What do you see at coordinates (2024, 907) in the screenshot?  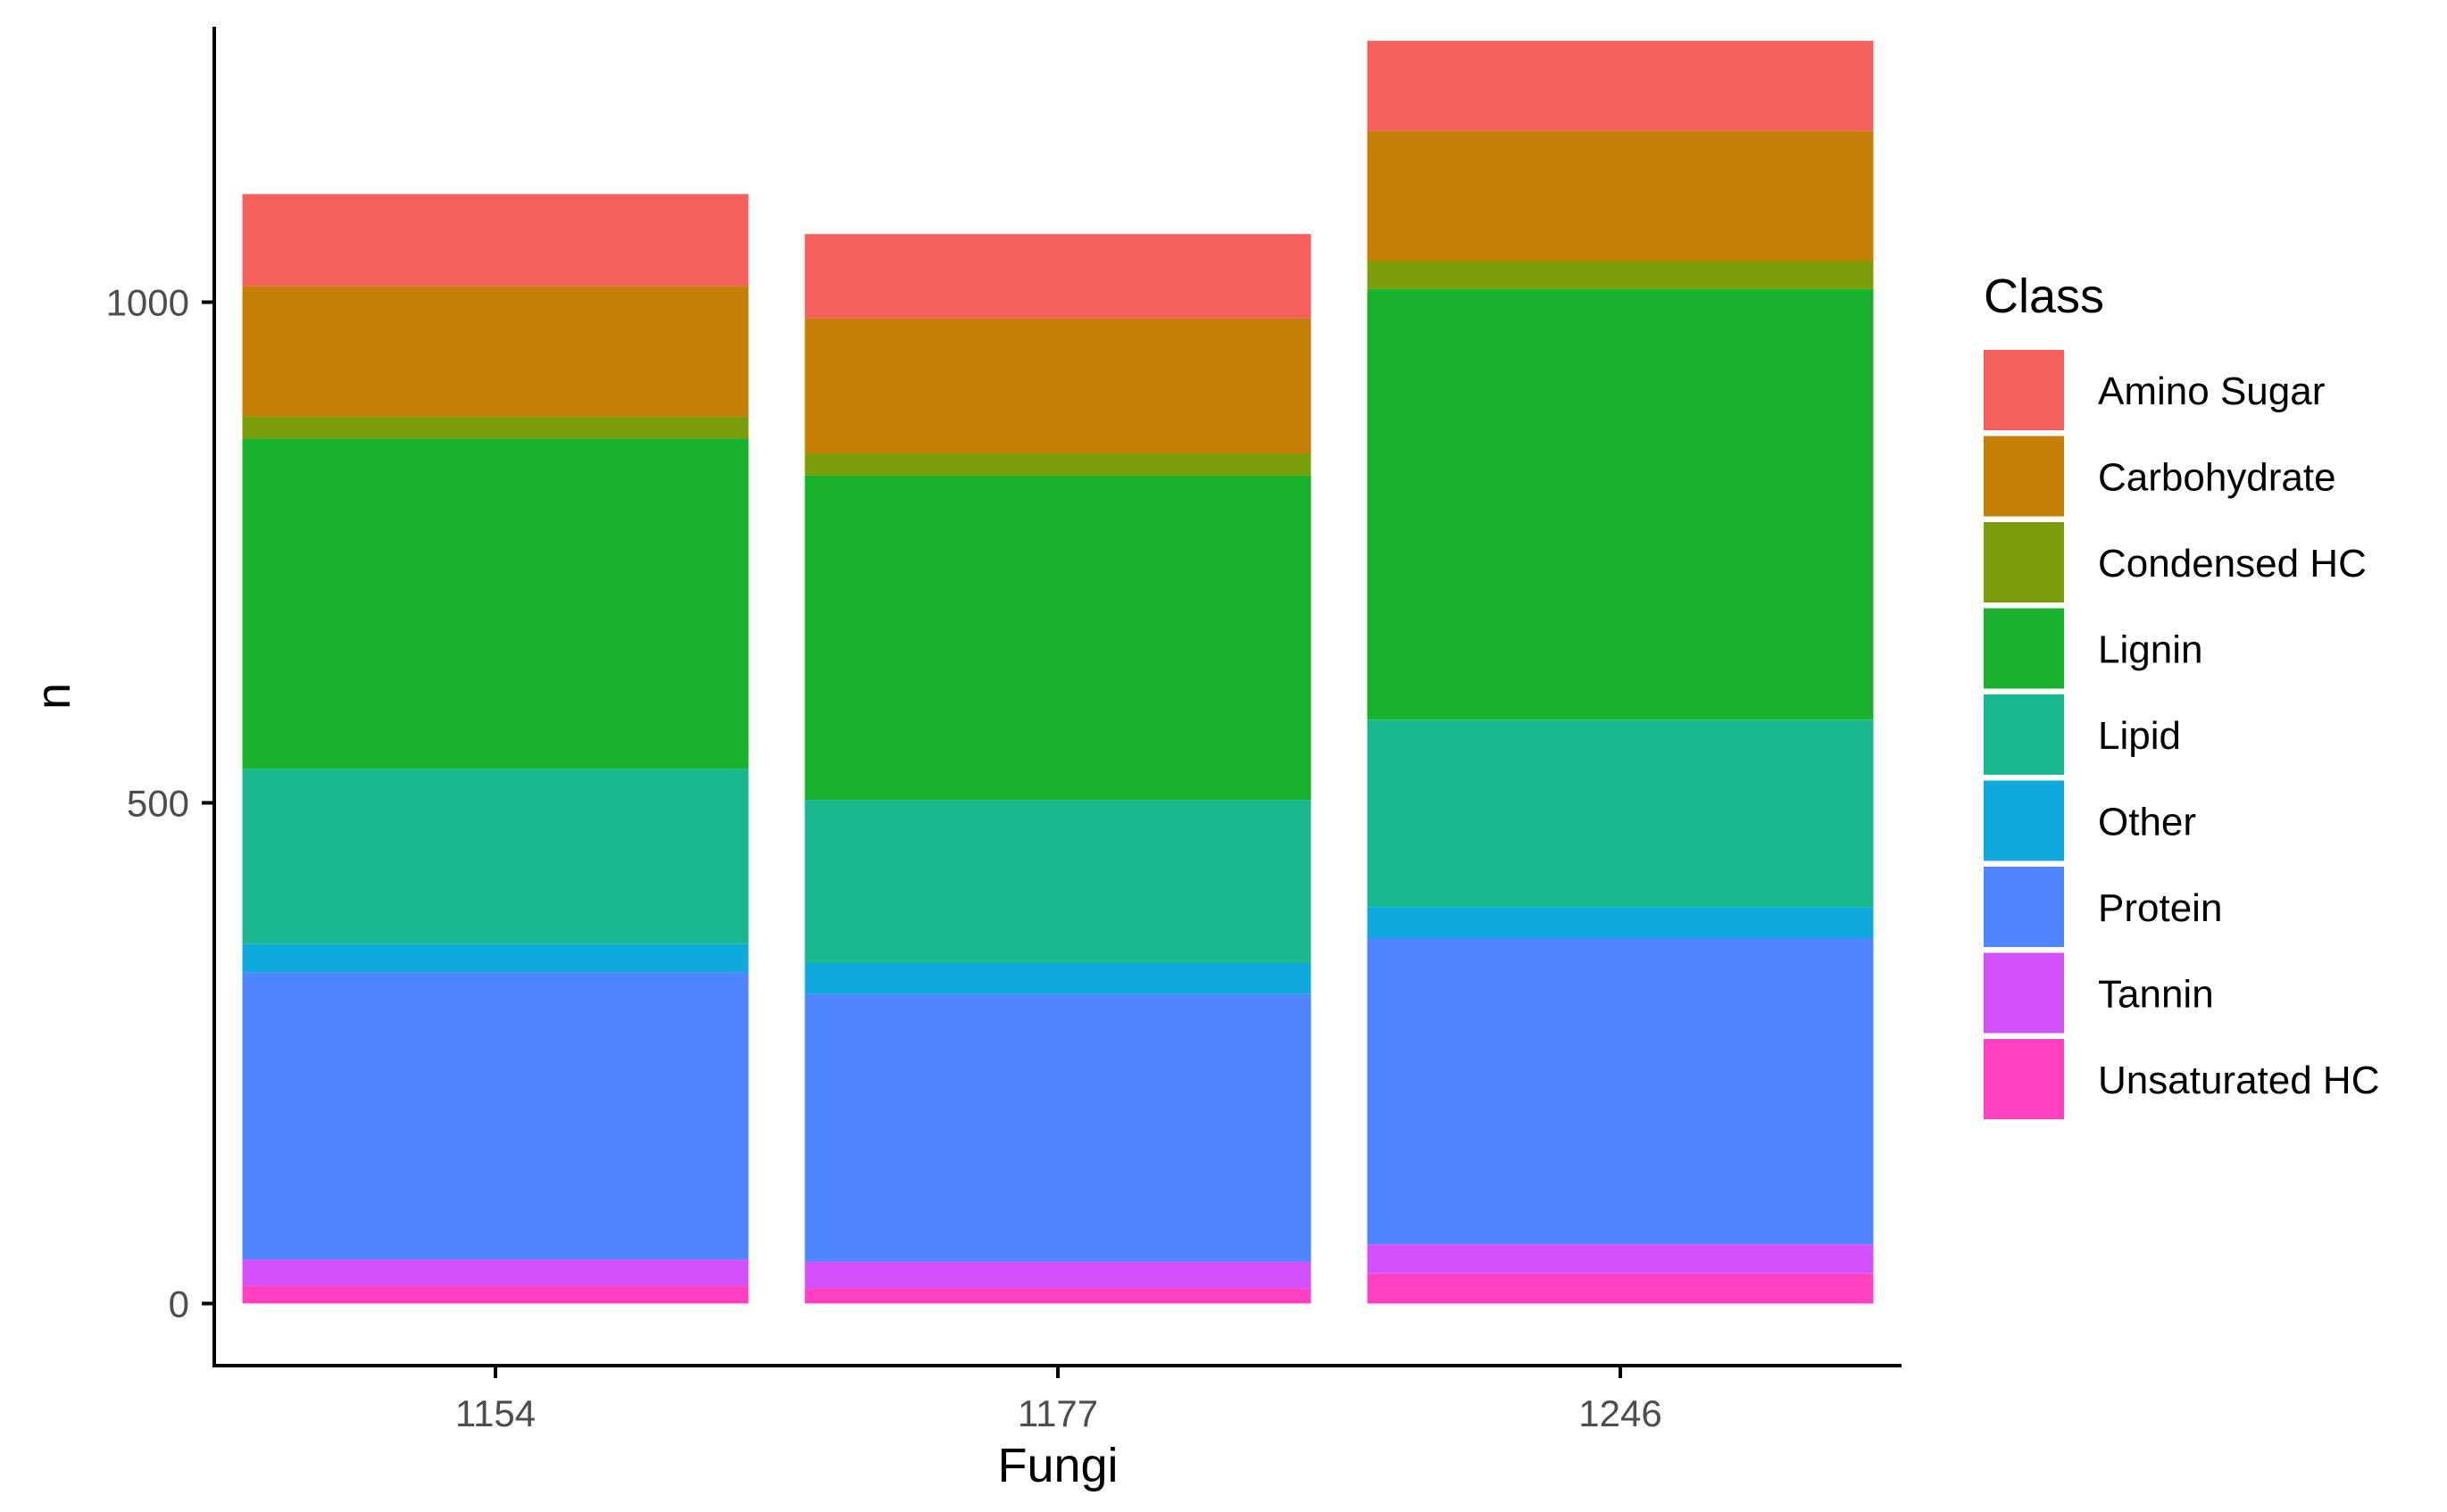 I see `legend-key-protein` at bounding box center [2024, 907].